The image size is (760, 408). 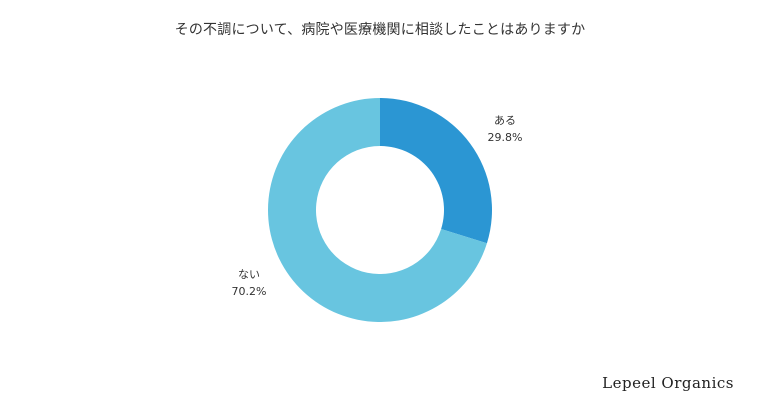 What do you see at coordinates (436, 171) in the screenshot?
I see `donut-slice-yes` at bounding box center [436, 171].